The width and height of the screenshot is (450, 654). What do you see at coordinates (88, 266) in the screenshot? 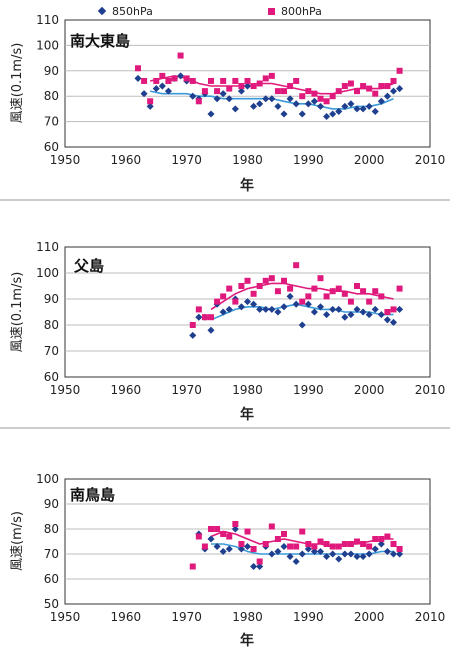
I see `station-title: 父島` at bounding box center [88, 266].